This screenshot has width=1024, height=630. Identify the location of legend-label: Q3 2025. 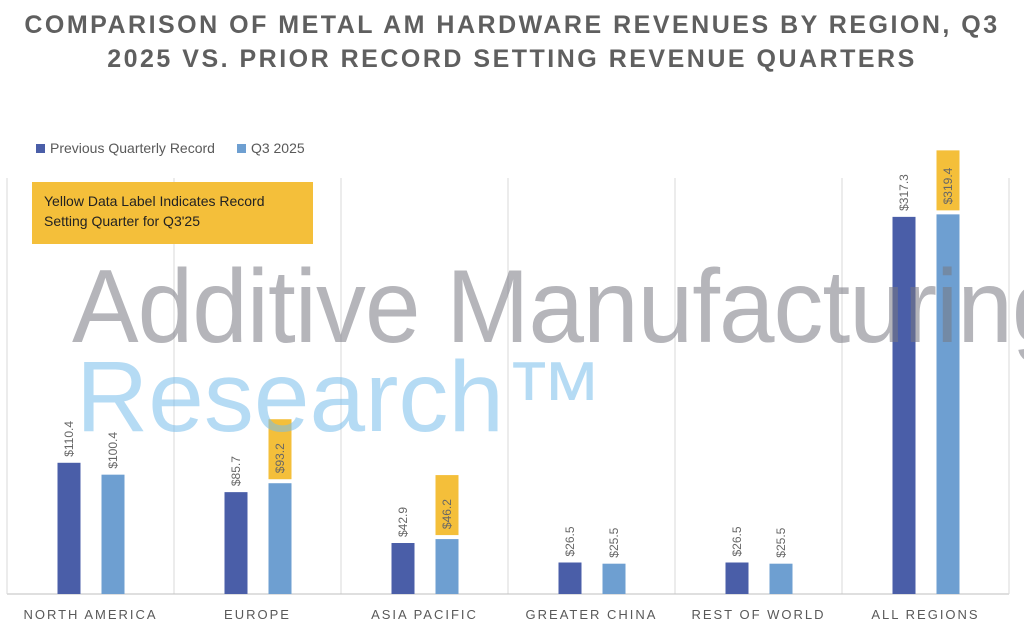
(277, 148).